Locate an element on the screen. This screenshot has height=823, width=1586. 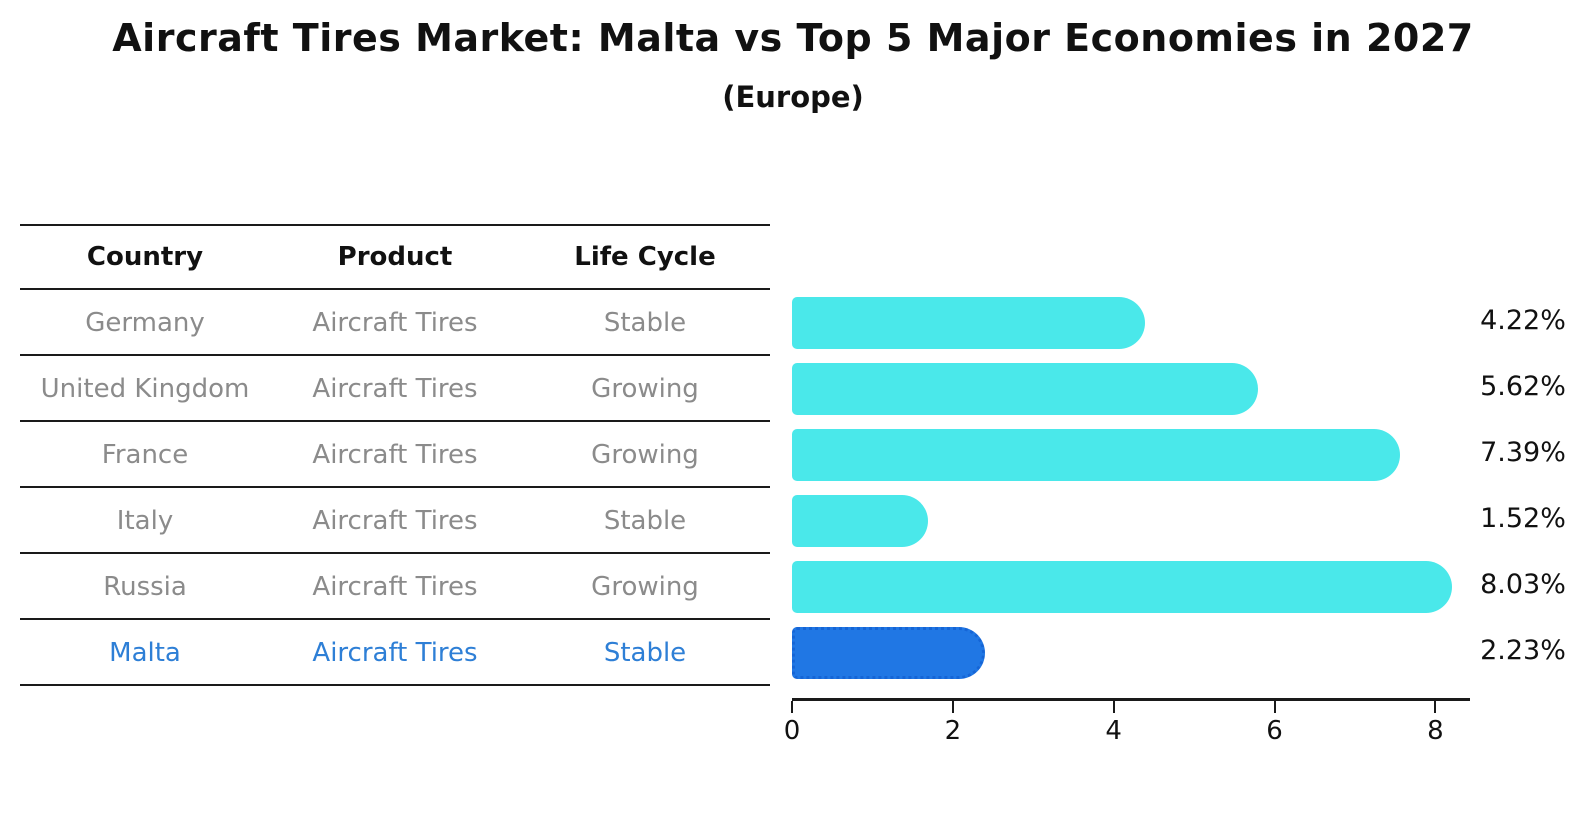
x-axis-tick-label: 2 is located at coordinates (953, 731).